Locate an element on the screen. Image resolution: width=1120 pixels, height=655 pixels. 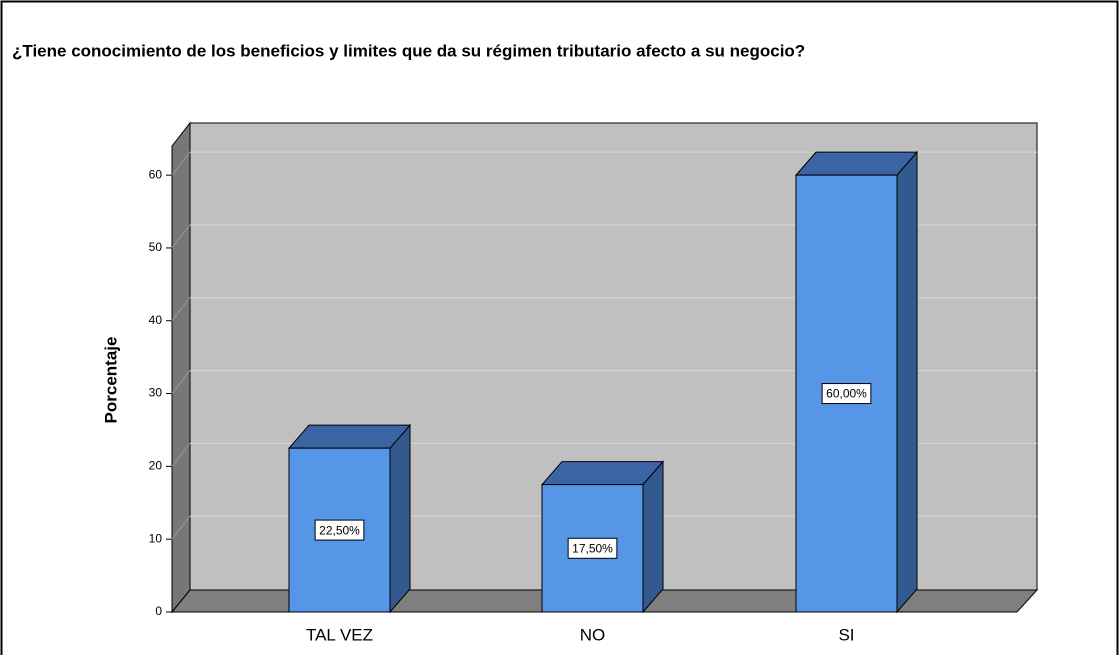
x-tick-label: NO is located at coordinates (593, 634).